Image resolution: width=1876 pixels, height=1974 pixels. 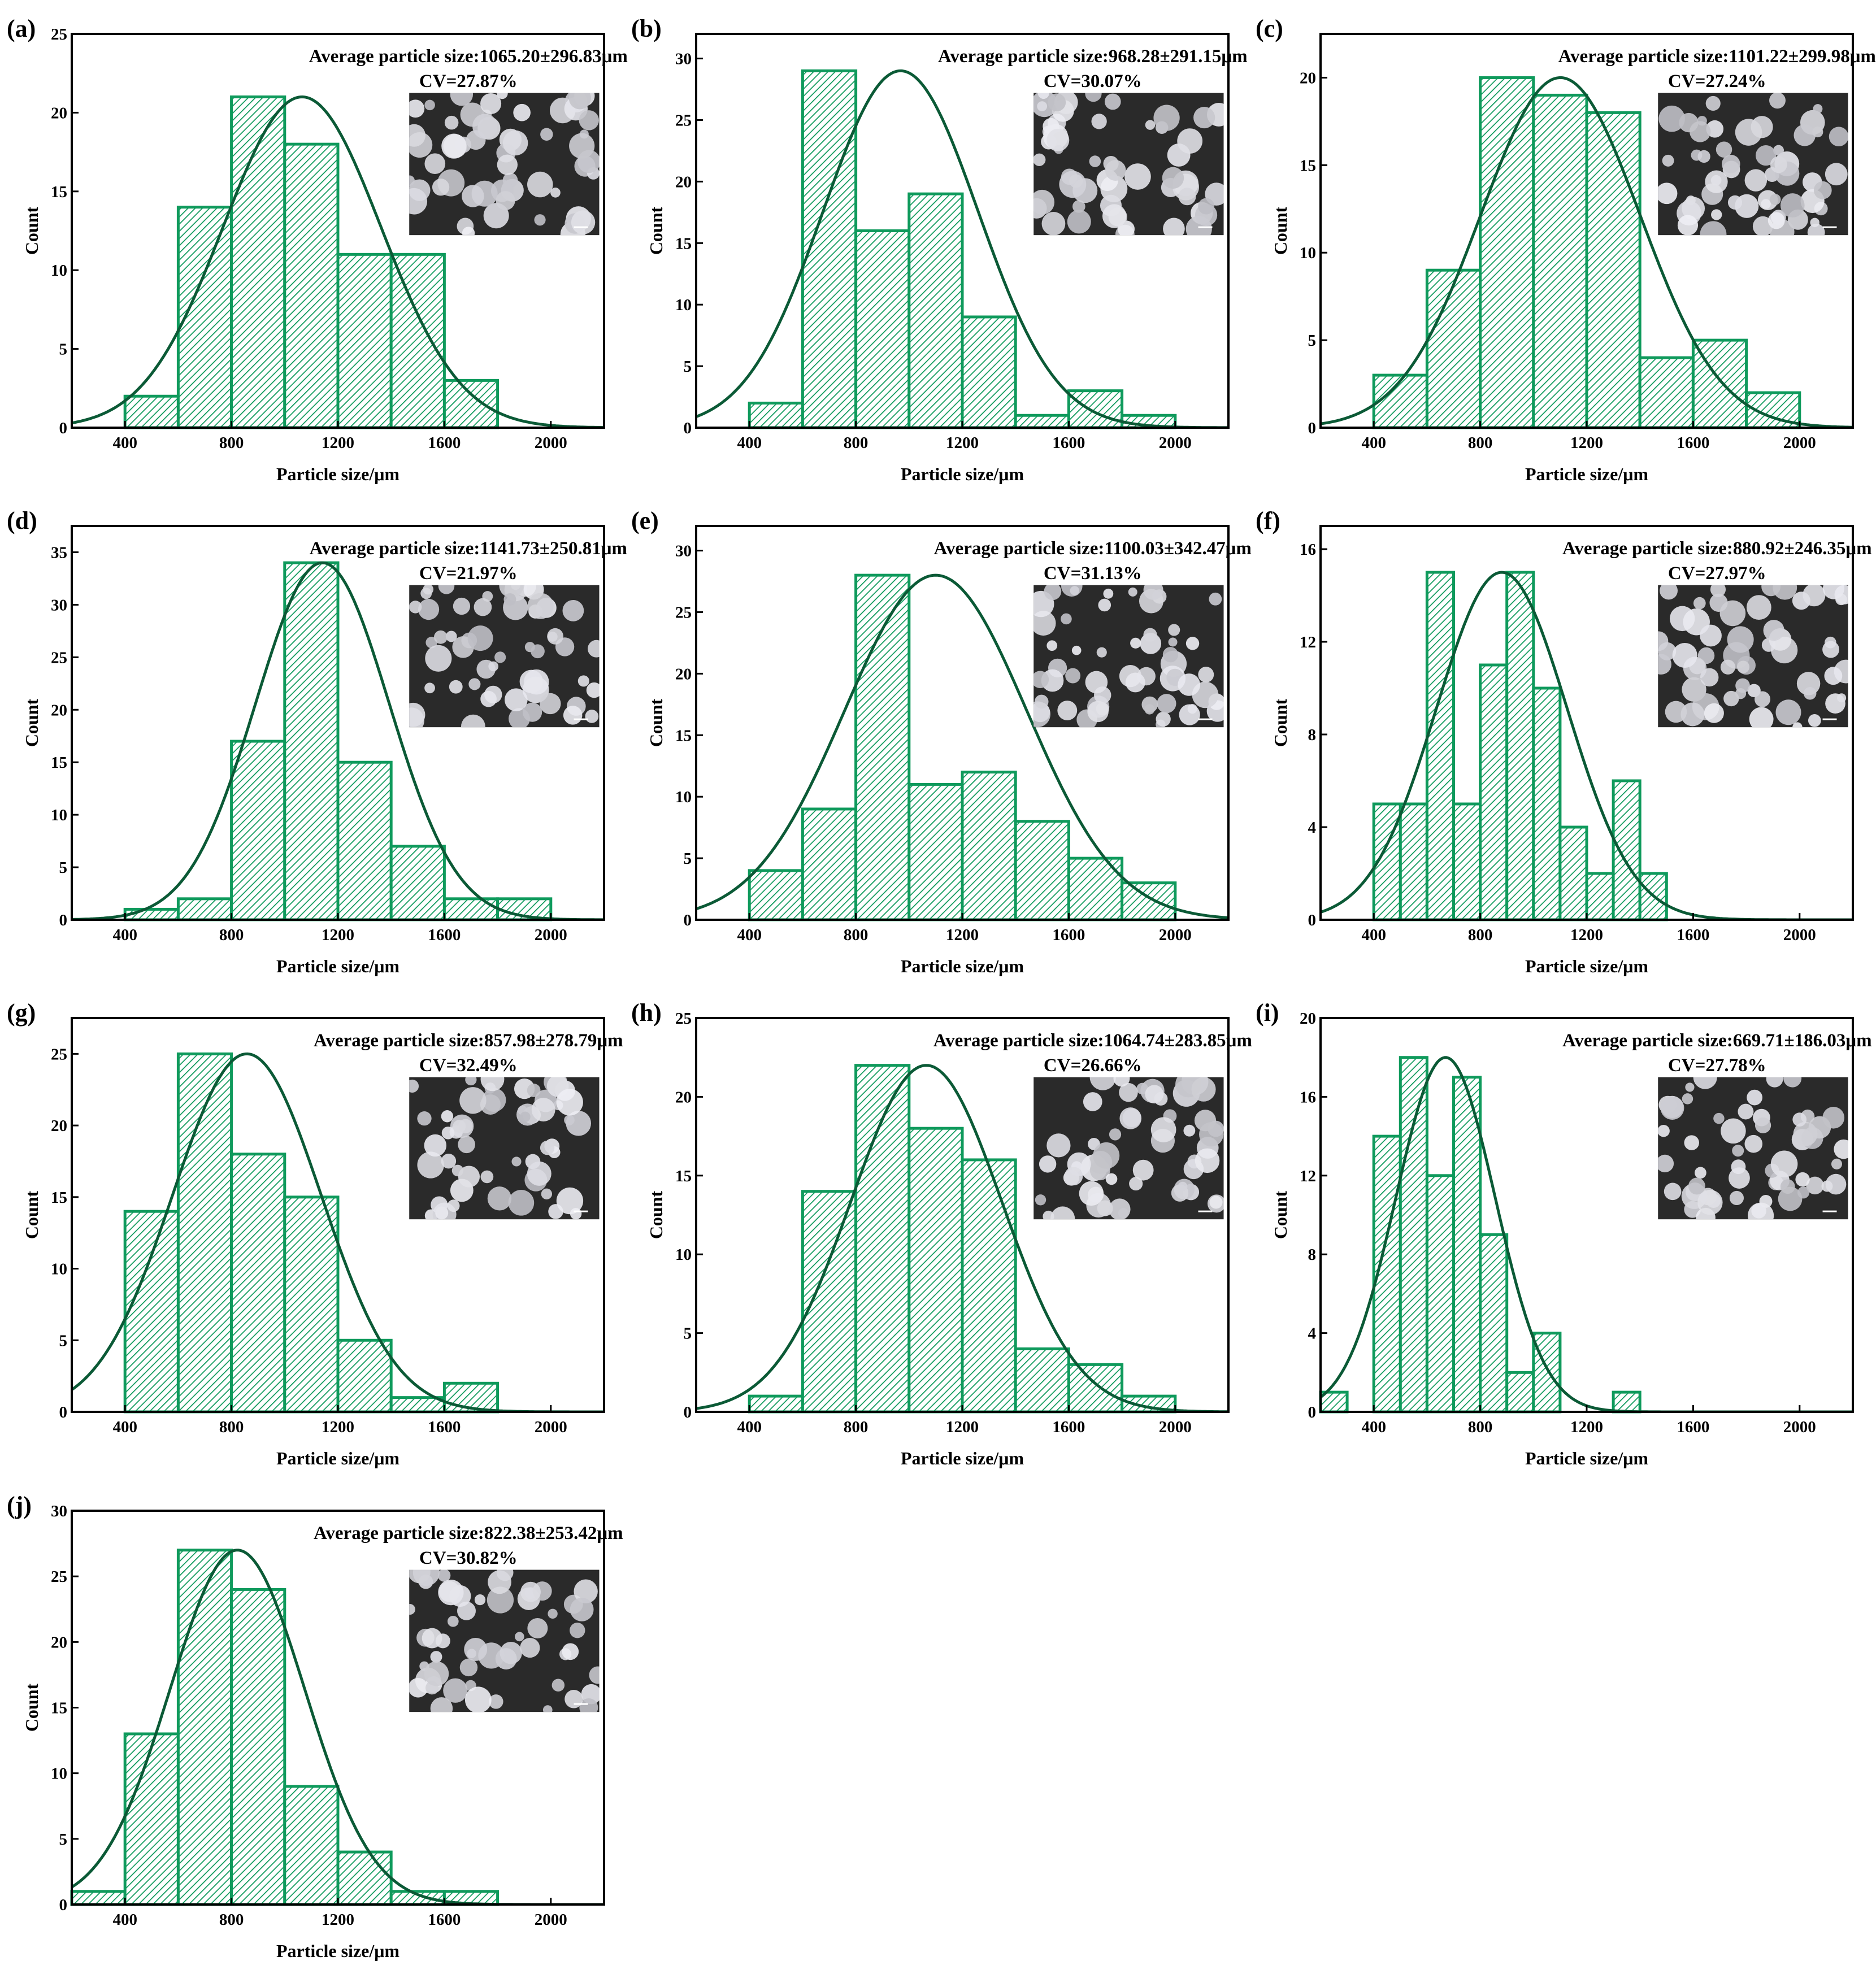 I want to click on cv-annotation: CV=30.07%, so click(x=1093, y=81).